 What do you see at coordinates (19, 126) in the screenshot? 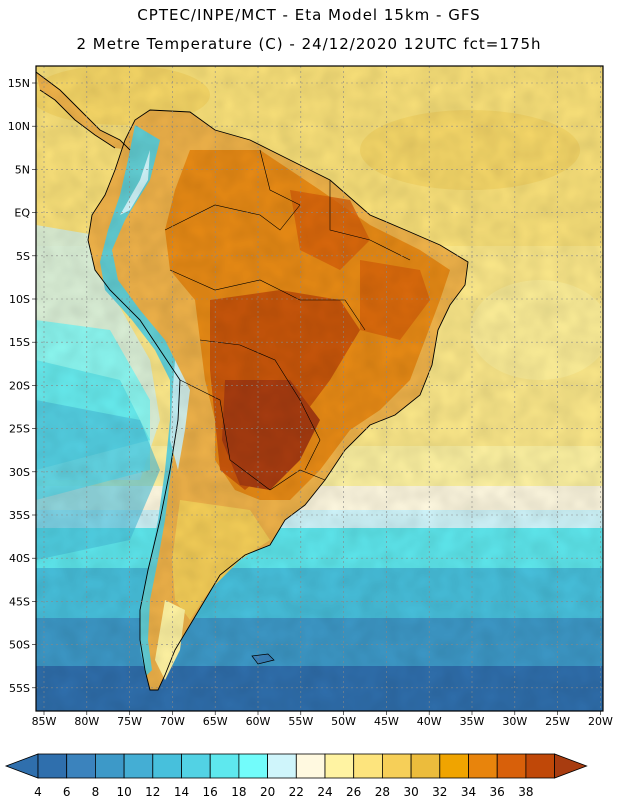
I see `lat-label: 10N` at bounding box center [19, 126].